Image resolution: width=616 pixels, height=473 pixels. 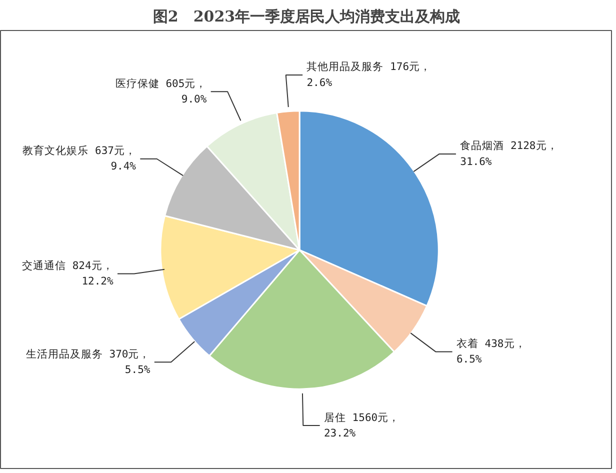 I want to click on slice-label: 食品烟酒 2128元， 31.6%, so click(x=509, y=153).